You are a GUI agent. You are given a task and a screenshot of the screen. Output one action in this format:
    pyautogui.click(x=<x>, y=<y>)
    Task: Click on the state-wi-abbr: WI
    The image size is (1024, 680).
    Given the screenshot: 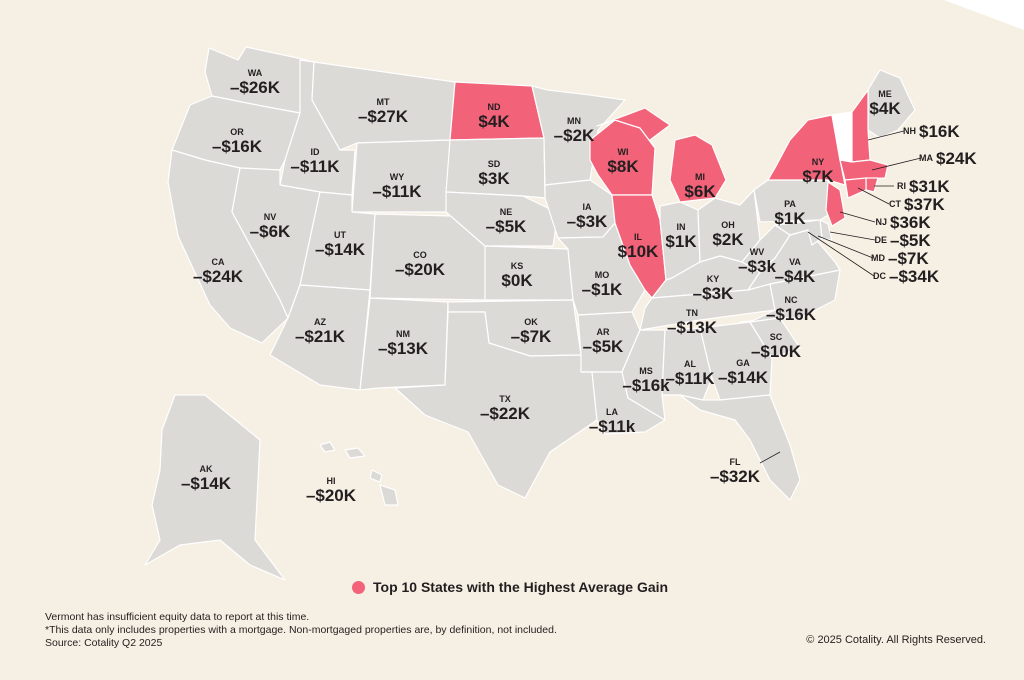 What is the action you would take?
    pyautogui.click(x=623, y=152)
    